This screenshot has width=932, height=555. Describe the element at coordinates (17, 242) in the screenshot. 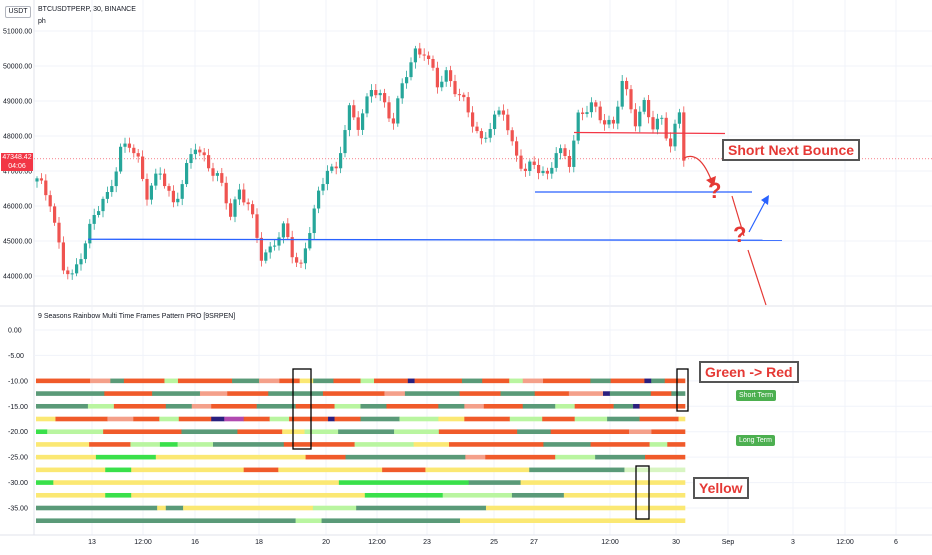

I see `y-tick-label: 45000.00` at that location.